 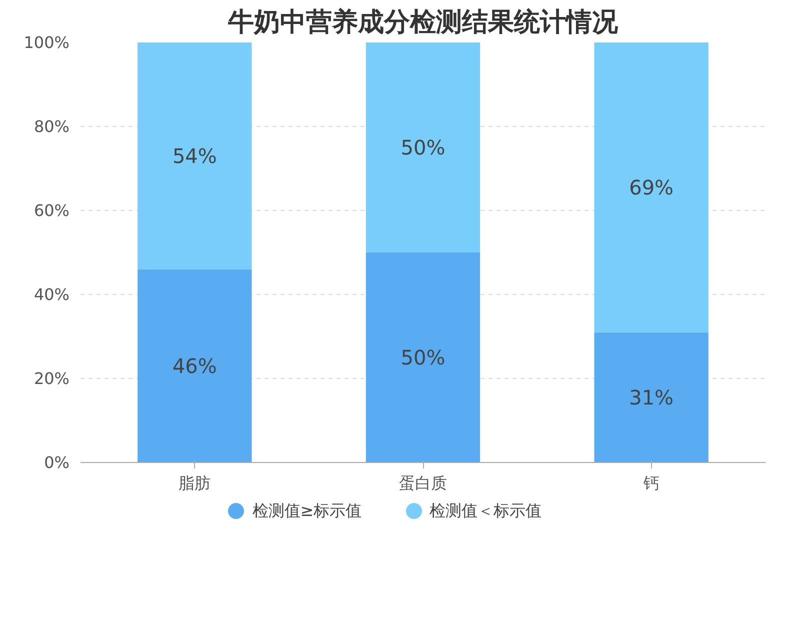 I want to click on y-tick-label: 80%, so click(x=52, y=126).